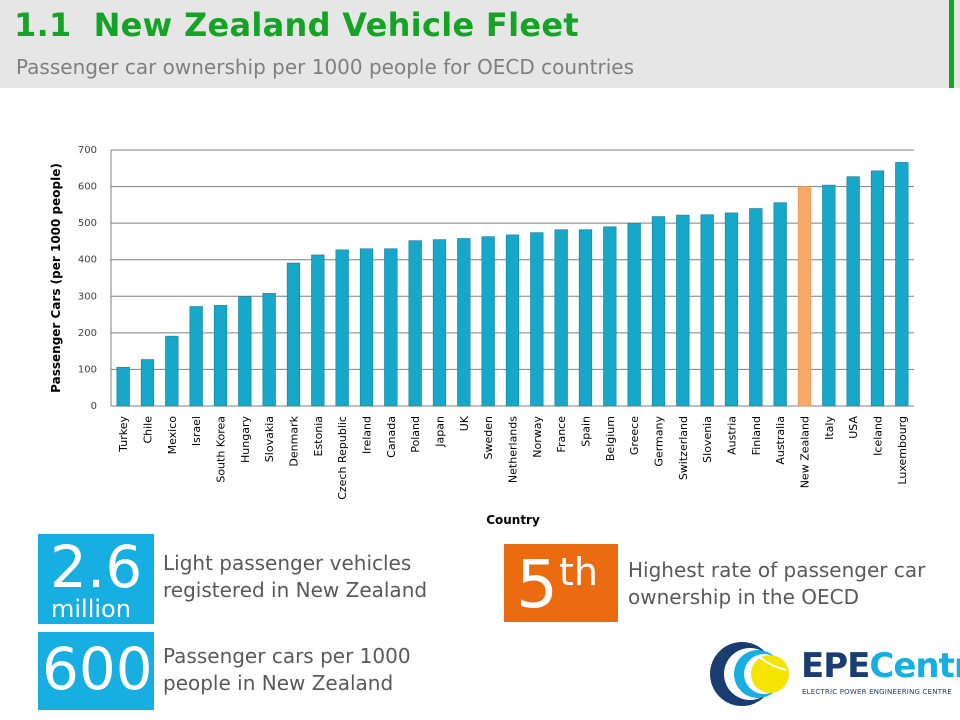 The width and height of the screenshot is (960, 720). What do you see at coordinates (537, 319) in the screenshot?
I see `bar-norway` at bounding box center [537, 319].